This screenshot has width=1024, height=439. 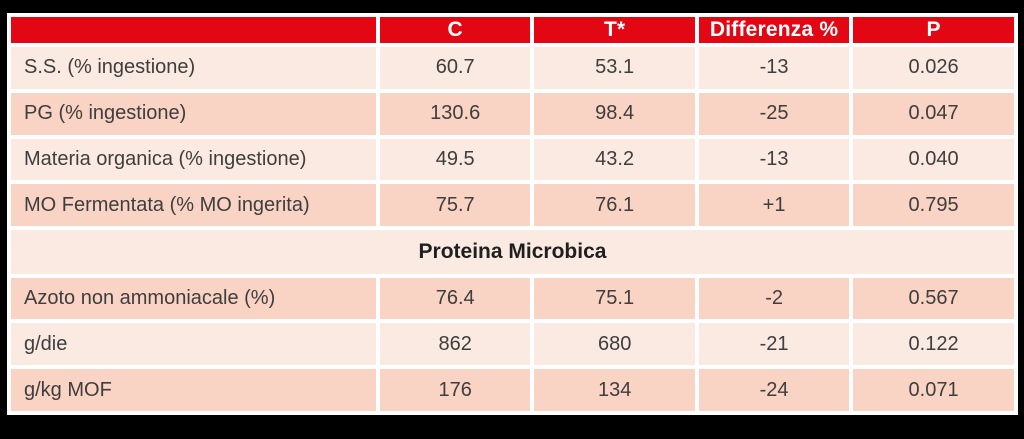 What do you see at coordinates (194, 205) in the screenshot?
I see `row-label: MO Fermentata (% MO ingerita)` at bounding box center [194, 205].